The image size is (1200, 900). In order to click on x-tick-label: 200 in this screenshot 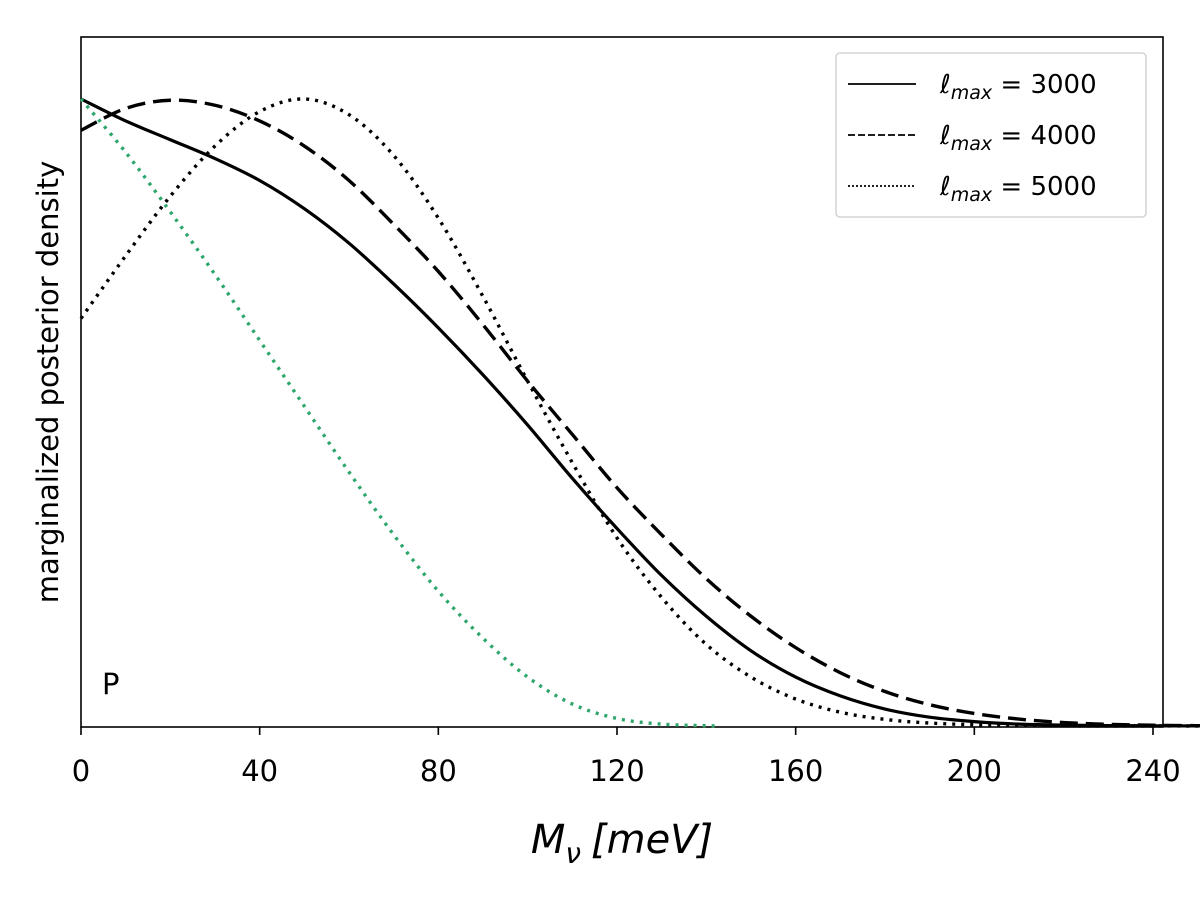, I will do `click(974, 771)`.